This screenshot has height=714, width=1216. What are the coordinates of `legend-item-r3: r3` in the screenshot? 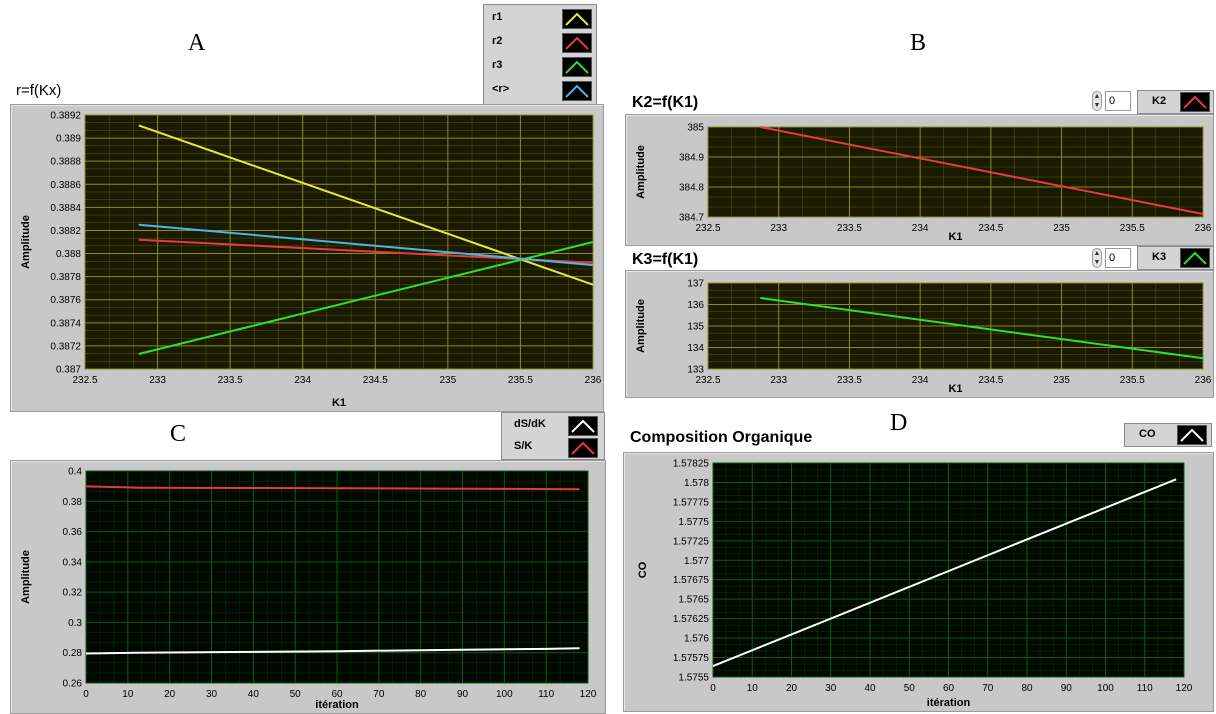 It's located at (540, 66).